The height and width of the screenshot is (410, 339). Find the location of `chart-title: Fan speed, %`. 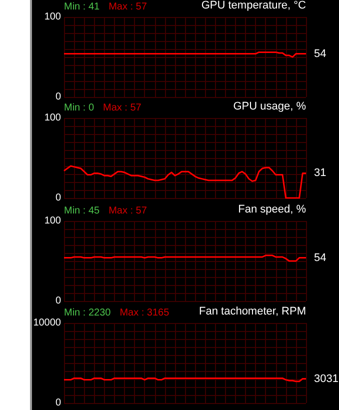

chart-title: Fan speed, % is located at coordinates (272, 210).